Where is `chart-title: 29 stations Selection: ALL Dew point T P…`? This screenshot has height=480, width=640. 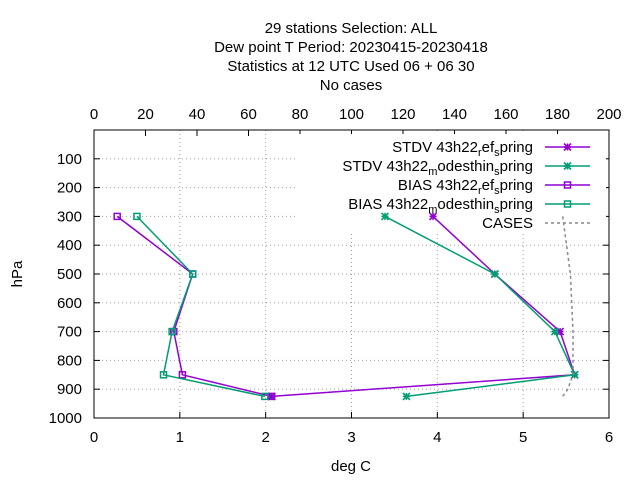
chart-title: 29 stations Selection: ALL Dew point T P… is located at coordinates (351, 57).